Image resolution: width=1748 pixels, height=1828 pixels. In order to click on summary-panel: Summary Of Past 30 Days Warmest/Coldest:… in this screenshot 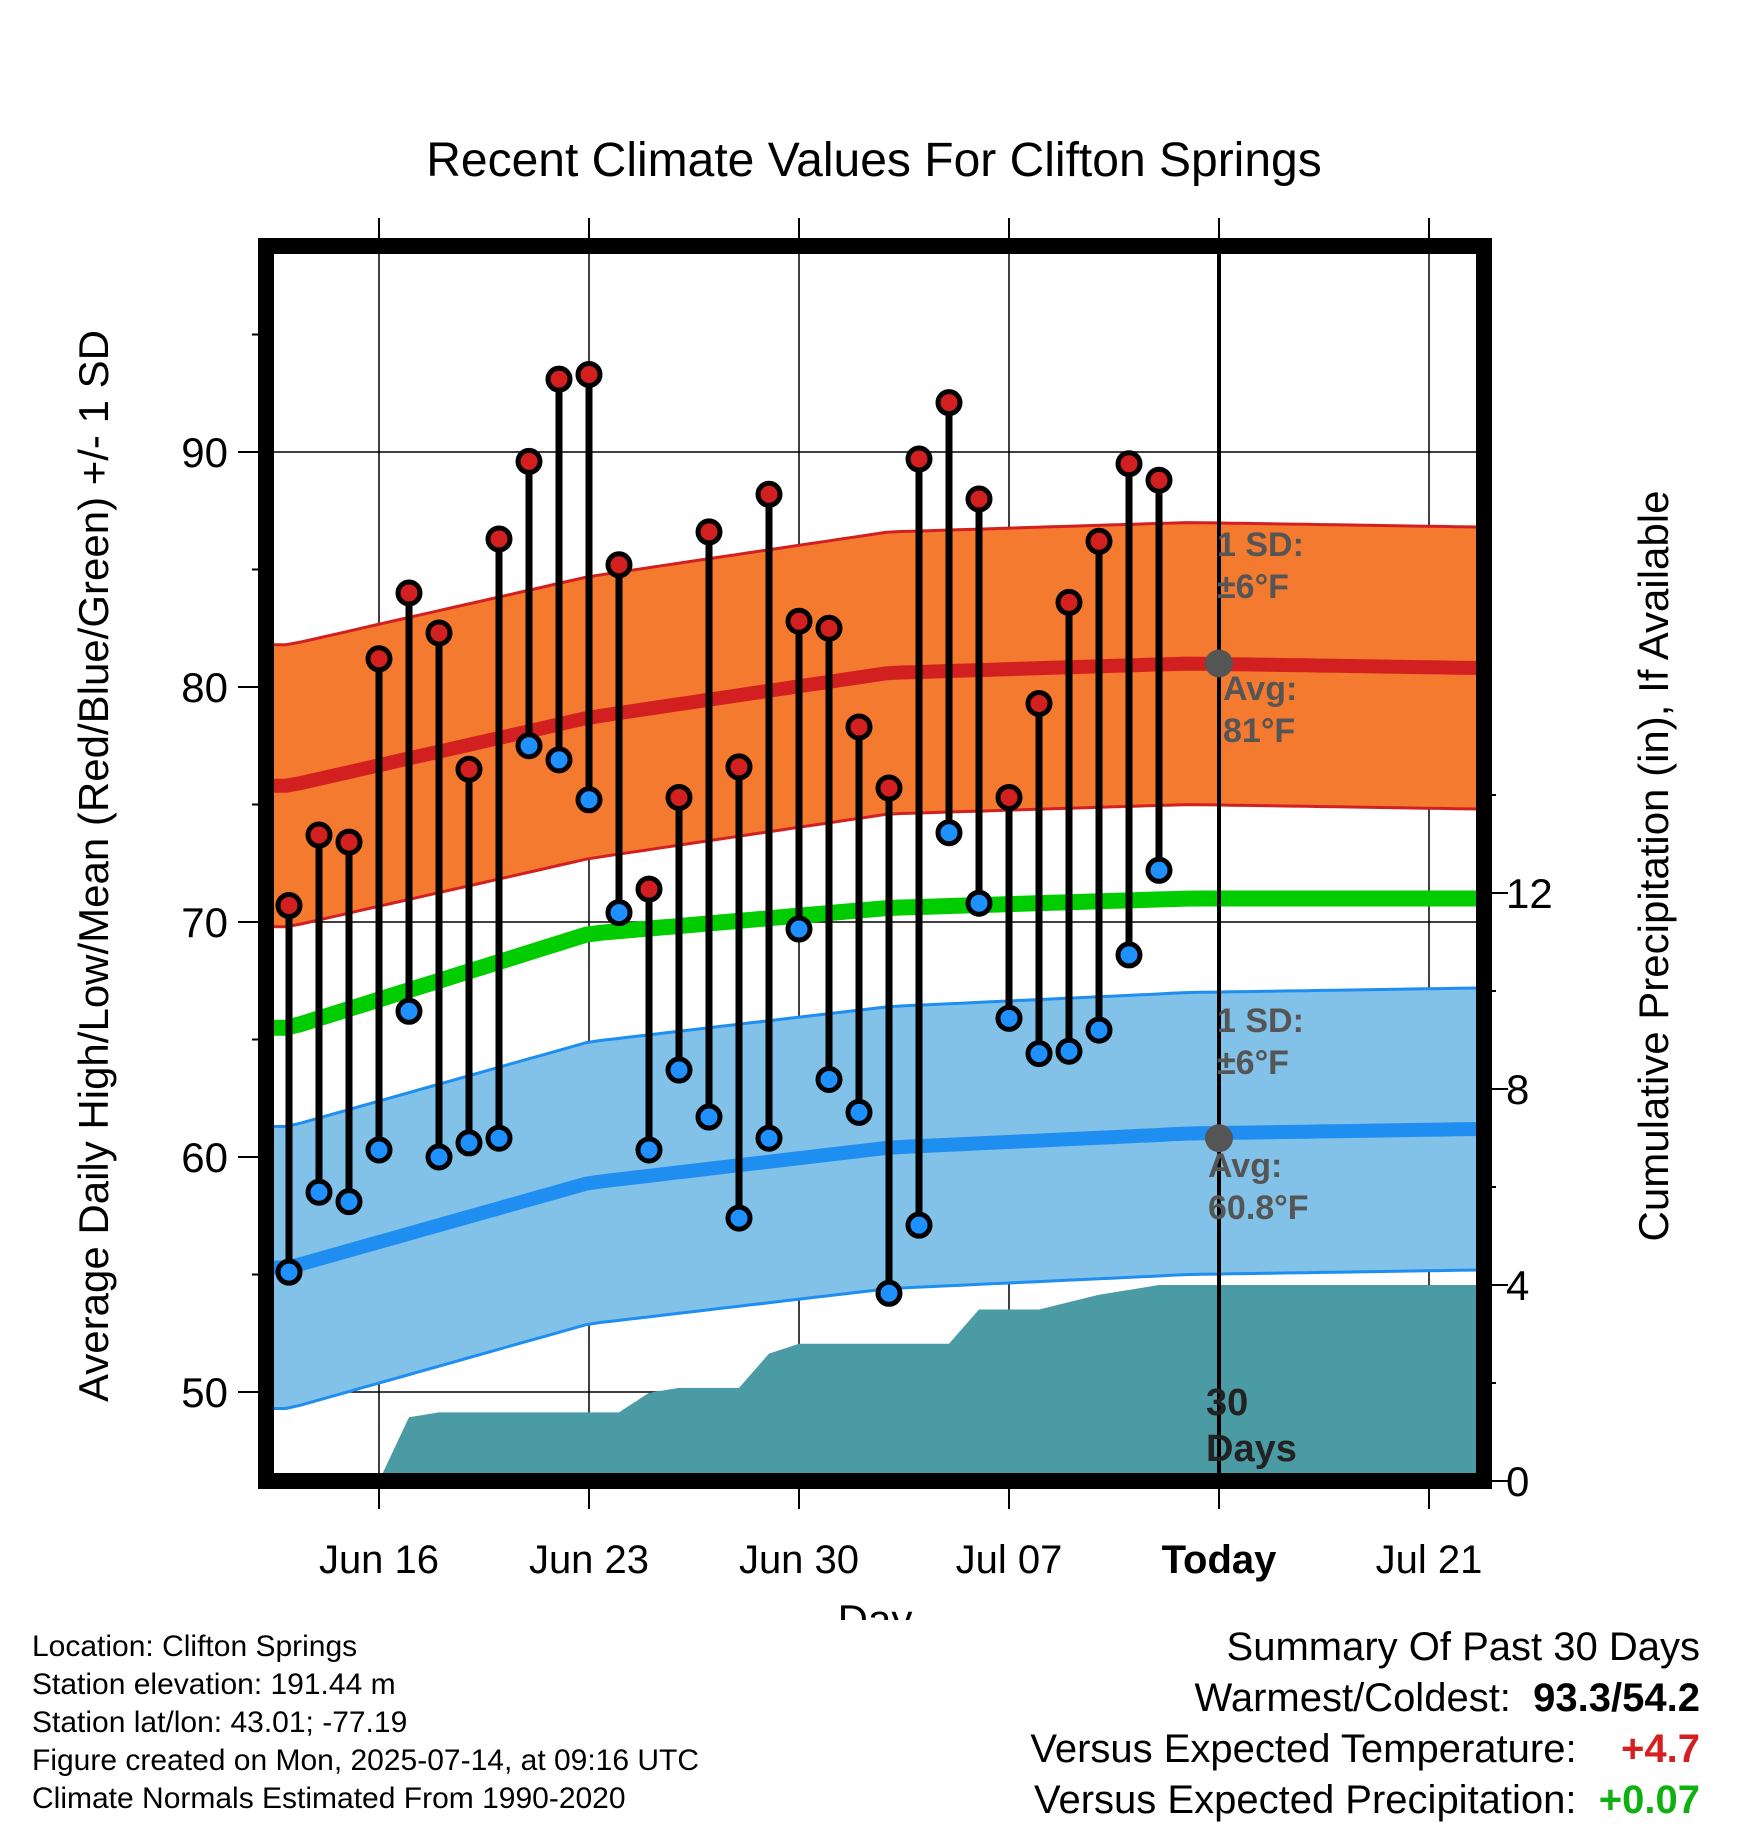, I will do `click(1365, 1724)`.